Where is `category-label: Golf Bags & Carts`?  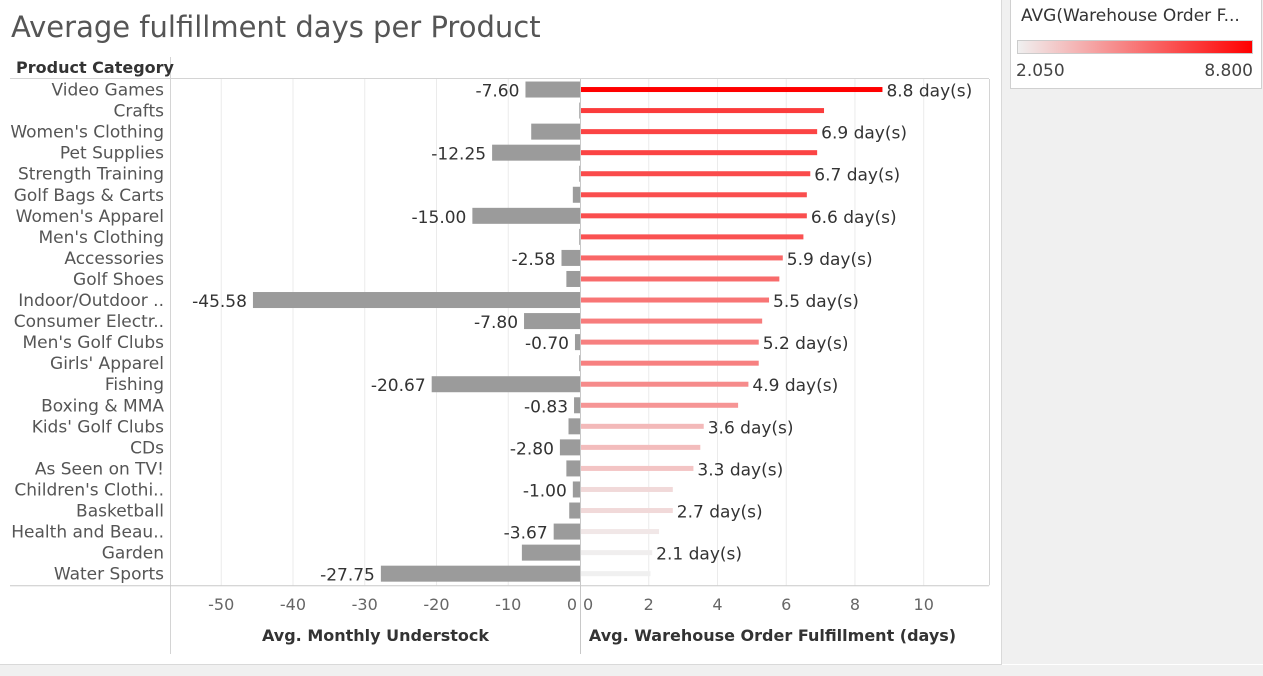 category-label: Golf Bags & Carts is located at coordinates (89, 196).